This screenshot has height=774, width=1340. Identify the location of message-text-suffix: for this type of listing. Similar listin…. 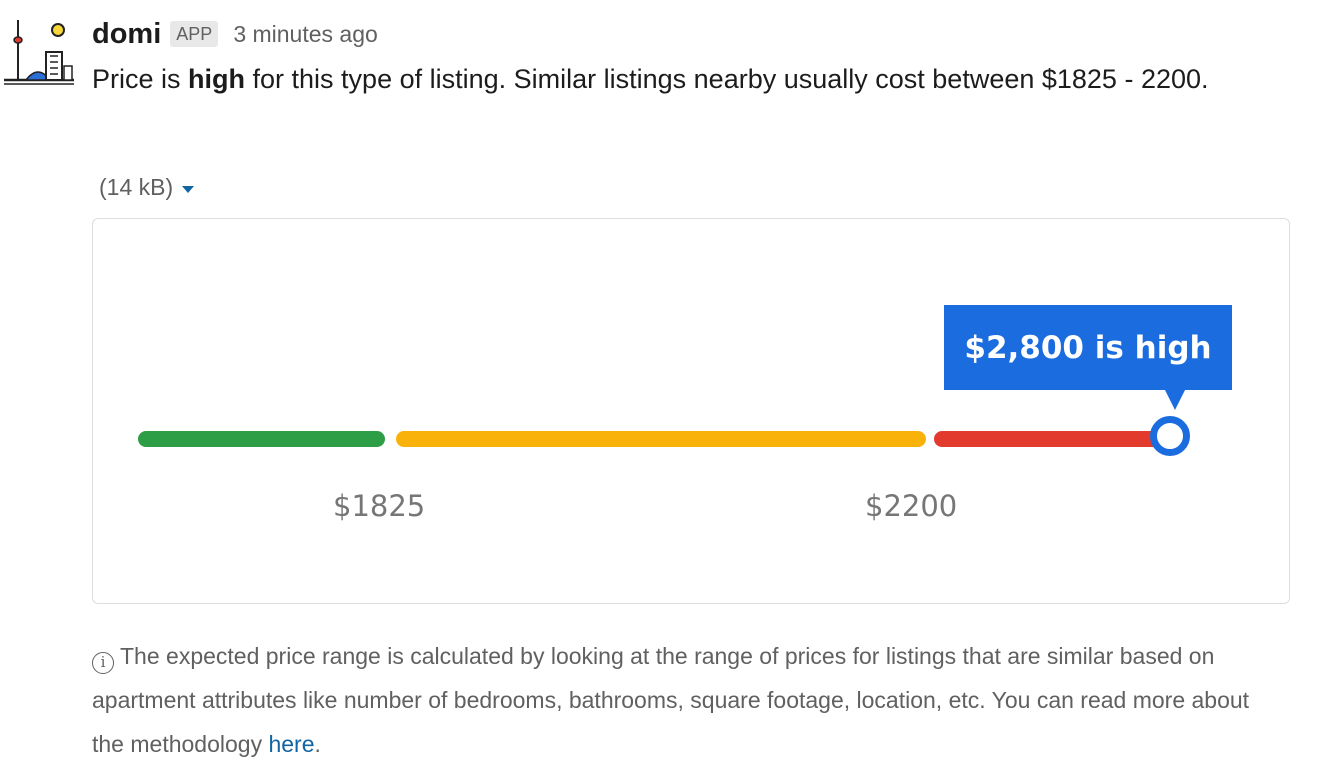
(727, 79).